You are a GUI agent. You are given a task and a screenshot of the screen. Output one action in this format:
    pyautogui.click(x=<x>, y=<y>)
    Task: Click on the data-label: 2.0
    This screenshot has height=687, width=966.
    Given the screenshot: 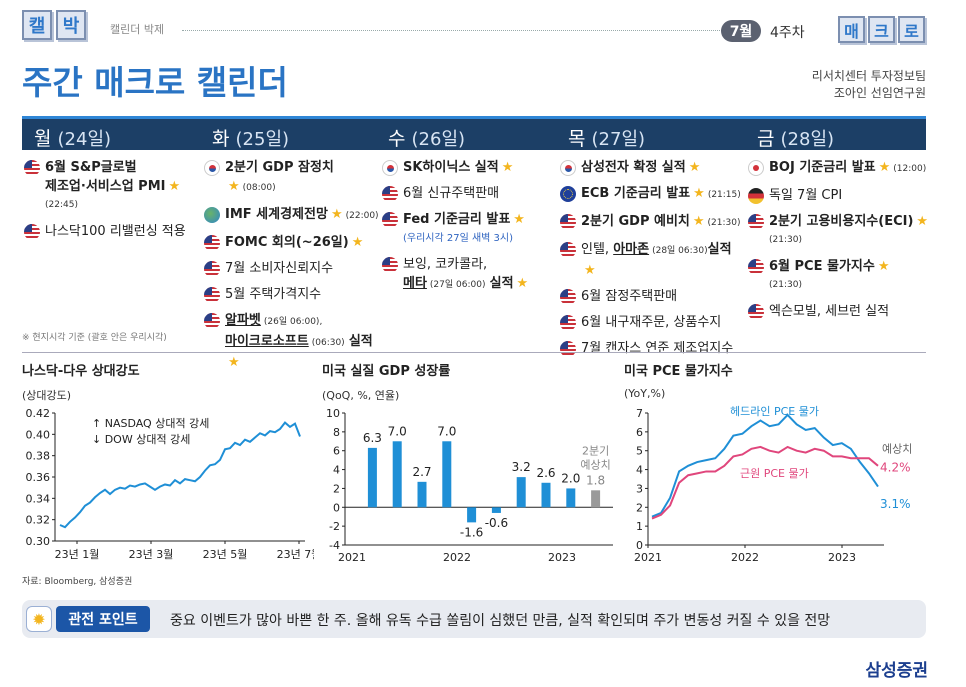 What is the action you would take?
    pyautogui.click(x=570, y=478)
    